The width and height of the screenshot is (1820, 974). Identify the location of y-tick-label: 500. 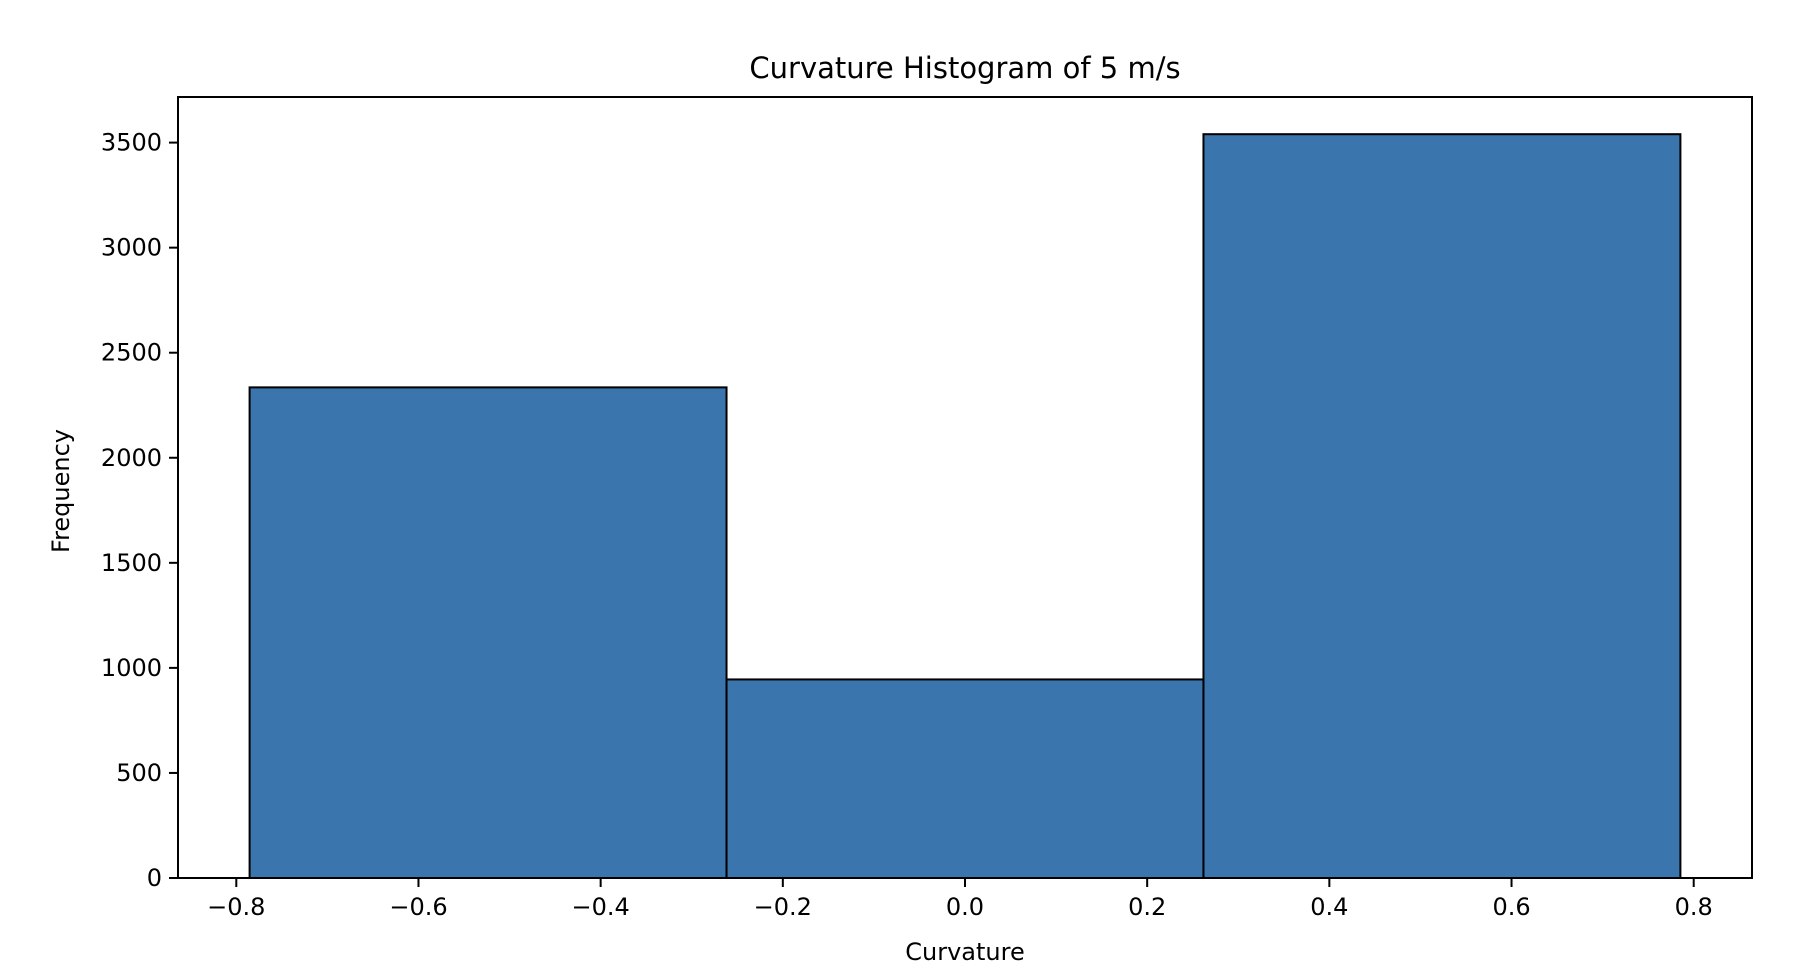
(139, 773).